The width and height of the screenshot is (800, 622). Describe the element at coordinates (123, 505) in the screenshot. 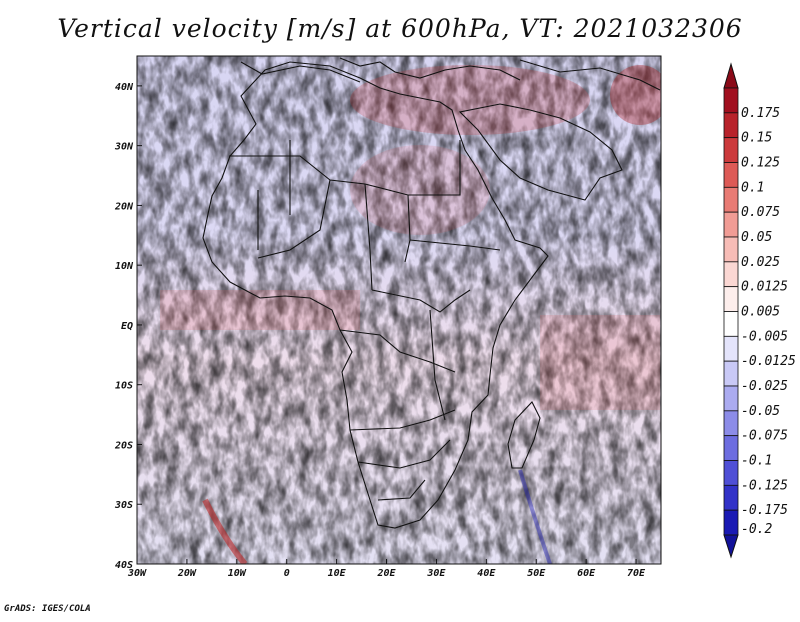

I see `y-tick-label: 30S` at that location.